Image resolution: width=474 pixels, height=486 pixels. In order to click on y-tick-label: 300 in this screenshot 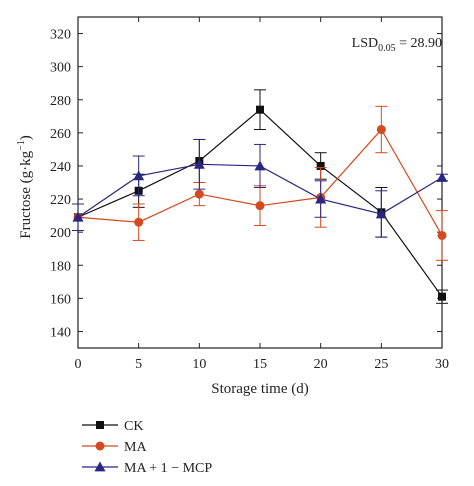, I will do `click(60, 68)`.